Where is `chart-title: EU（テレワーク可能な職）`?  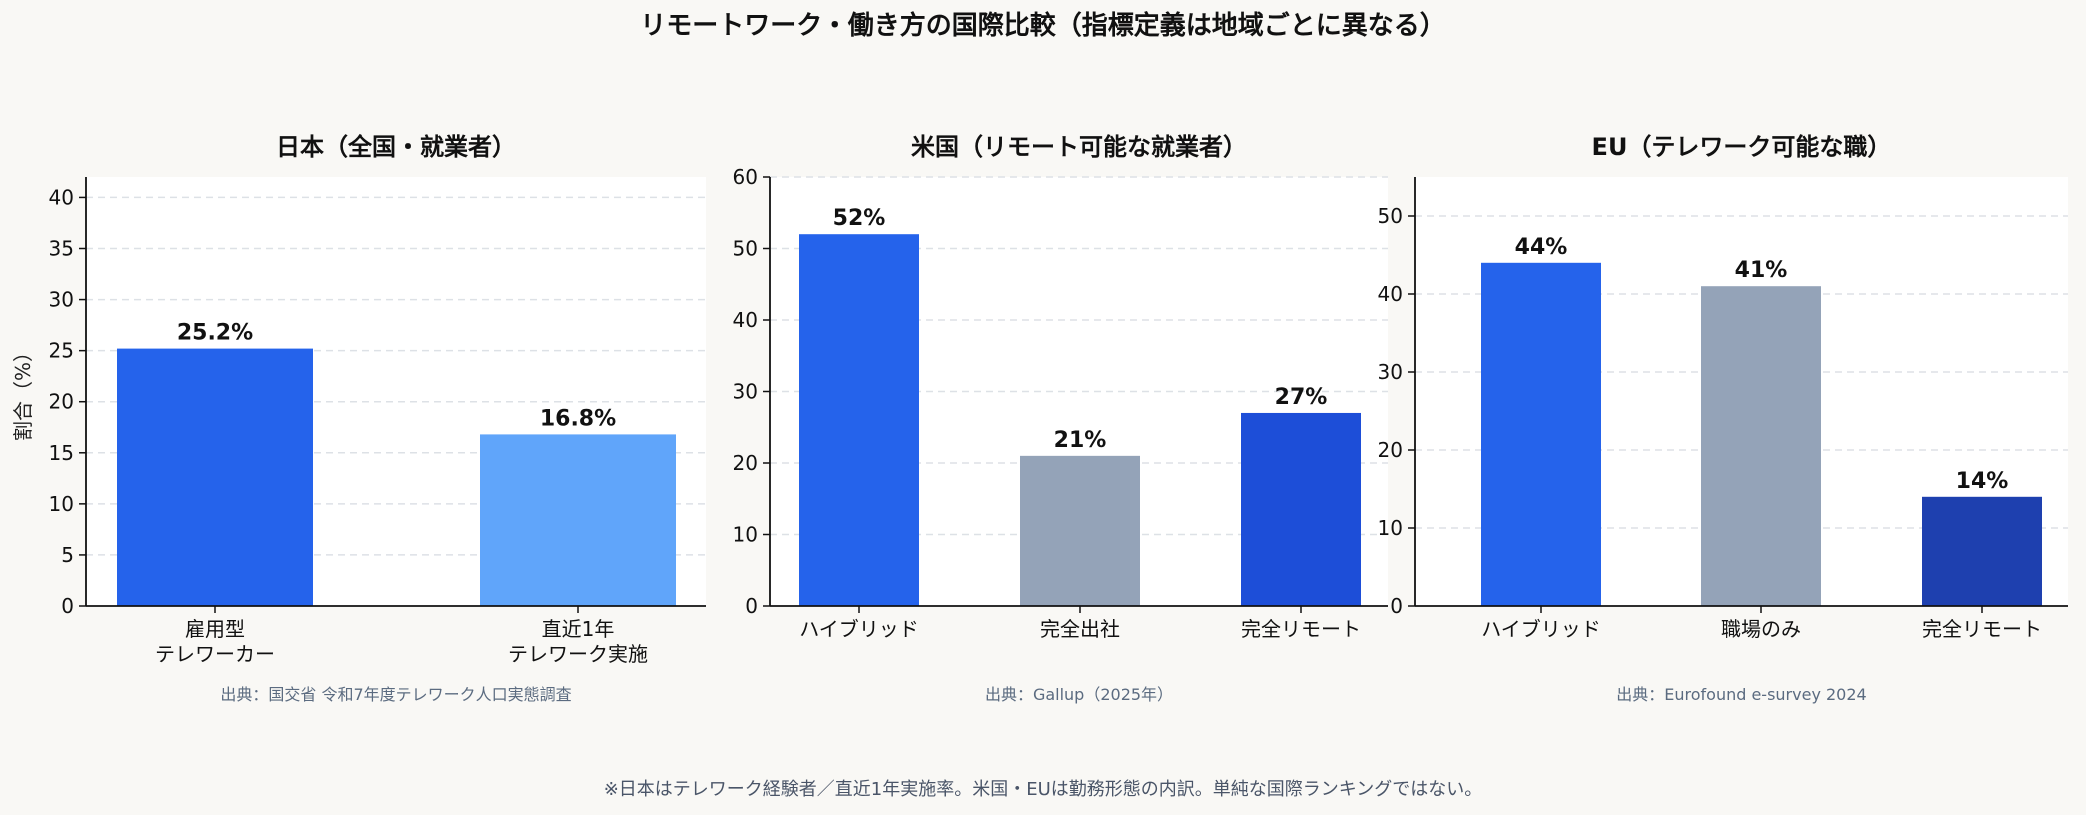
chart-title: EU（テレワーク可能な職） is located at coordinates (1742, 147).